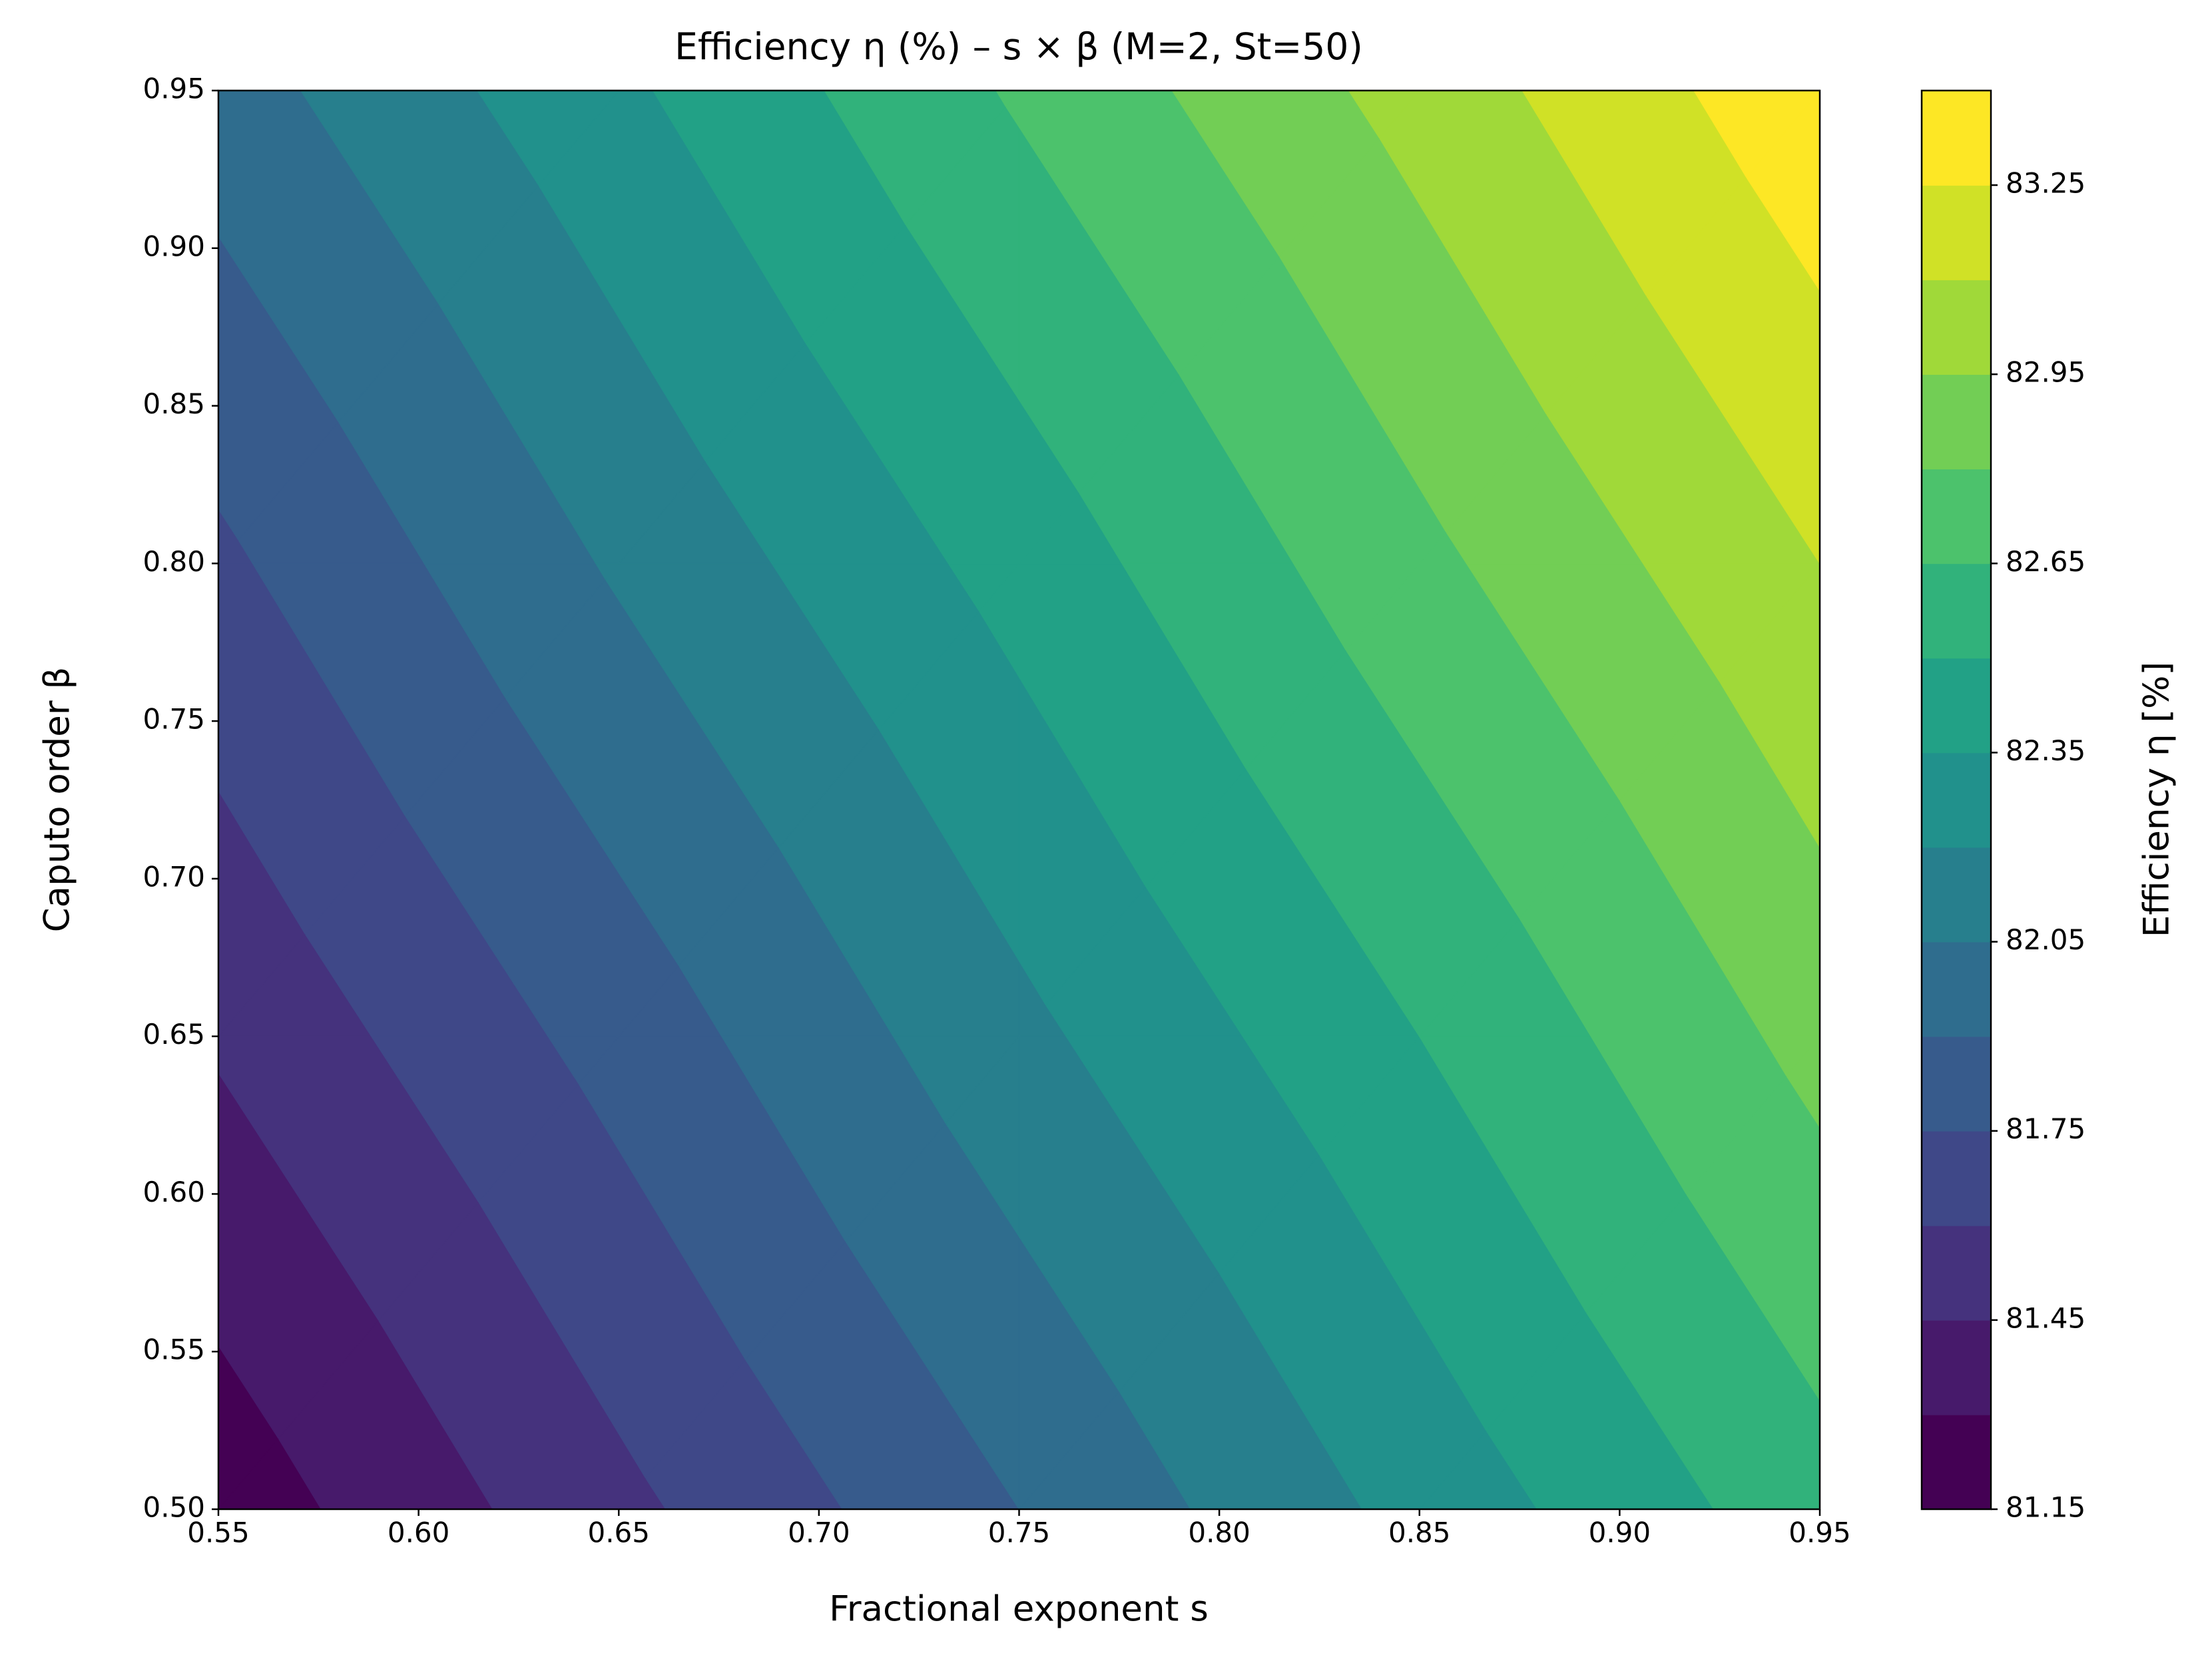 This screenshot has height=1665, width=2212. Describe the element at coordinates (1419, 1533) in the screenshot. I see `x-tick-label: 0.85` at that location.